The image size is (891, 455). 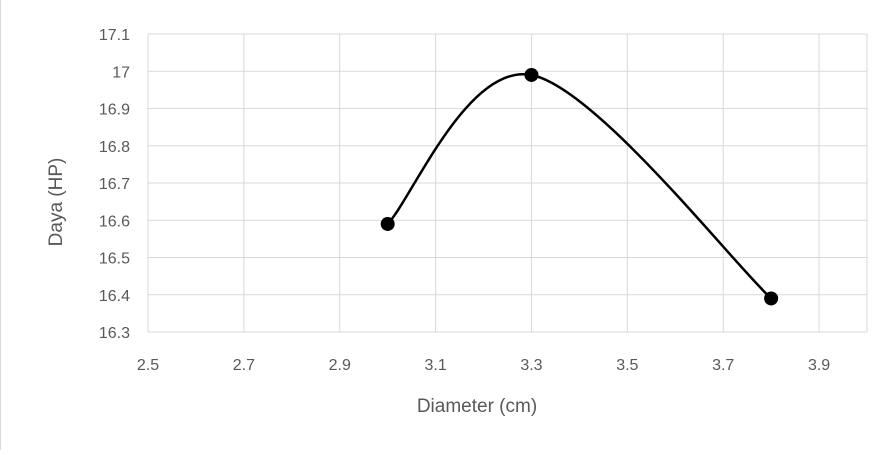 I want to click on x-tick-label: 3.3, so click(x=531, y=365).